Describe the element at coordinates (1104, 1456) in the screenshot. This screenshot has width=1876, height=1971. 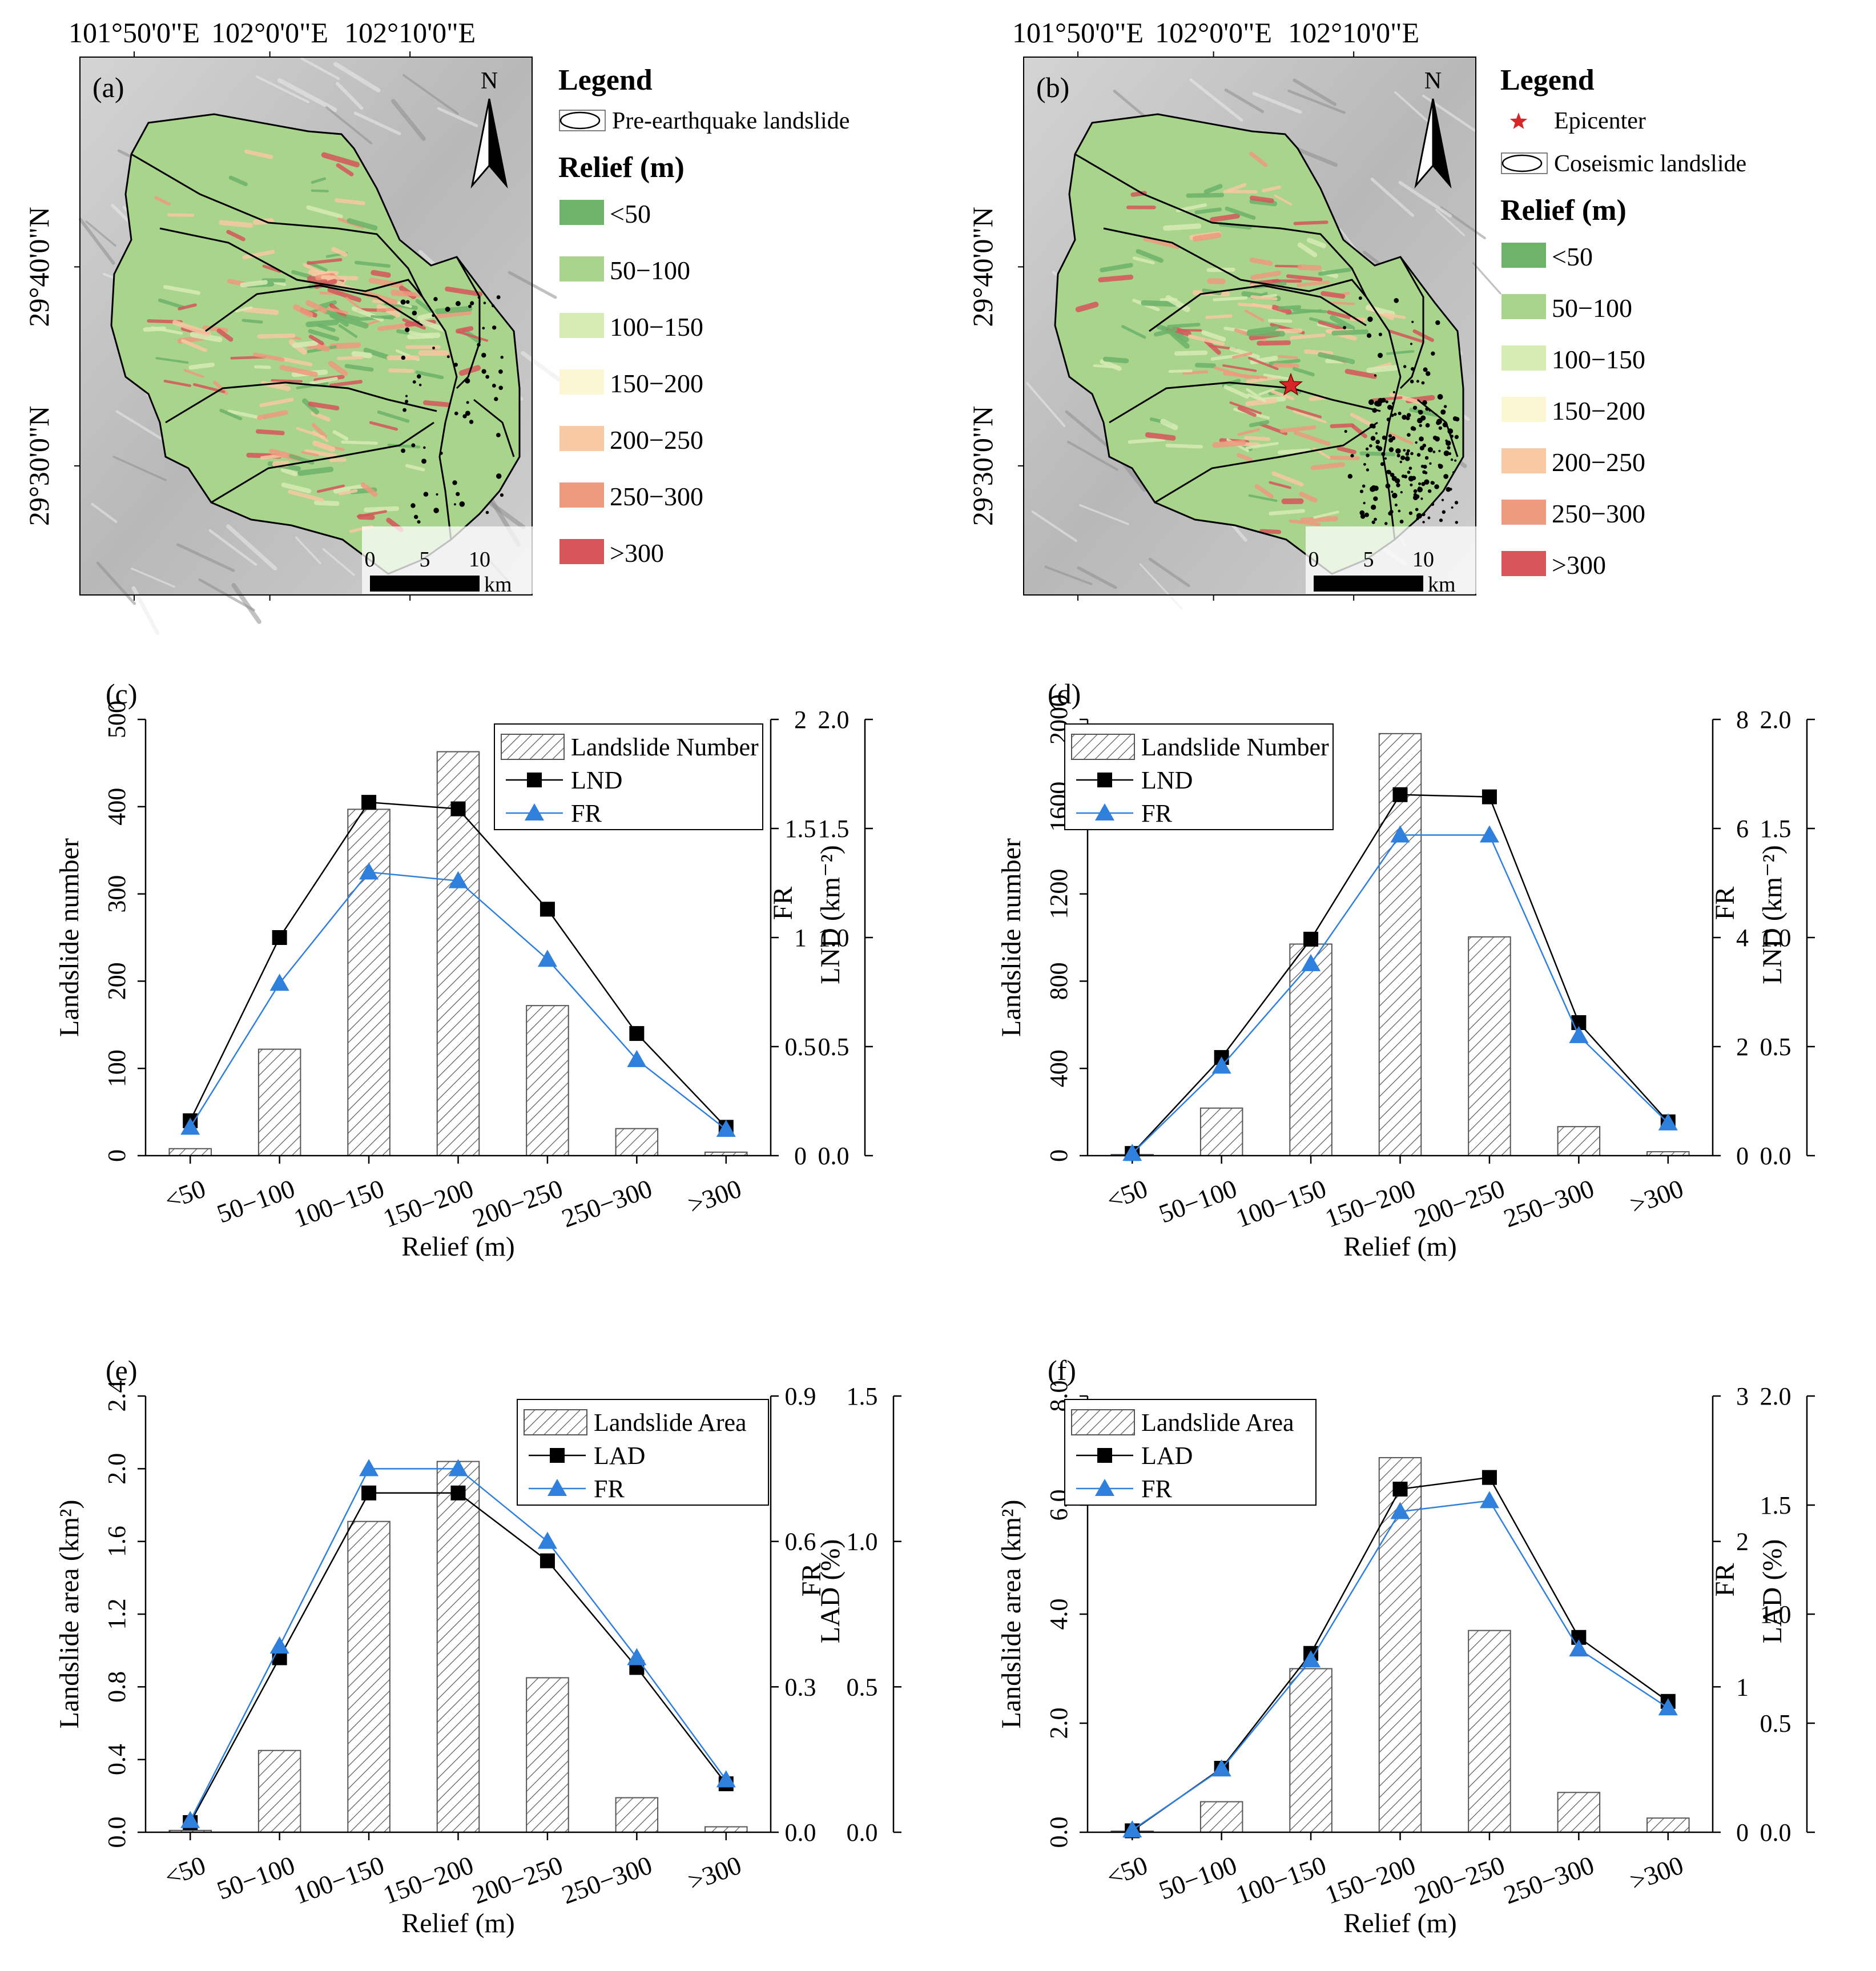
I see `legend-square-icon` at that location.